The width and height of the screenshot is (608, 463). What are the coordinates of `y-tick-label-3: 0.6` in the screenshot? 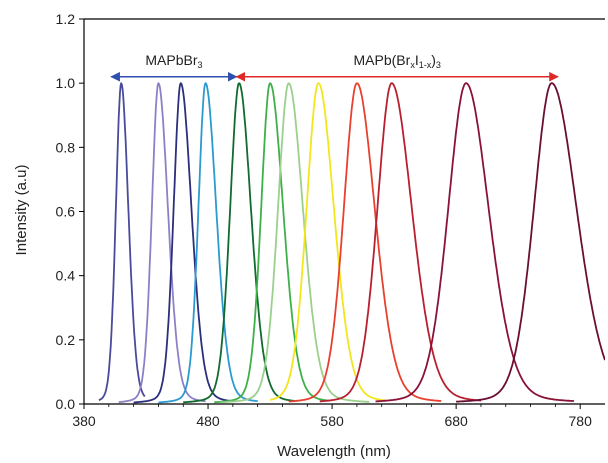 It's located at (66, 212).